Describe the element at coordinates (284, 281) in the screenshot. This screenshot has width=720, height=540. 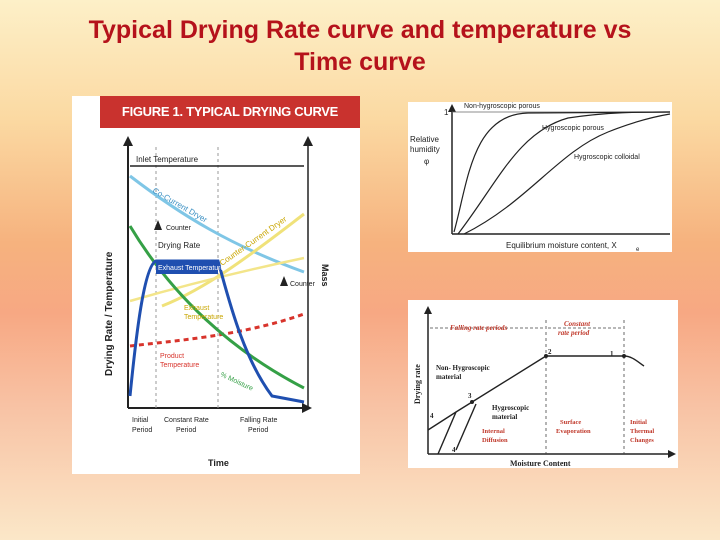
I see `counter-right-triangle-icon` at that location.